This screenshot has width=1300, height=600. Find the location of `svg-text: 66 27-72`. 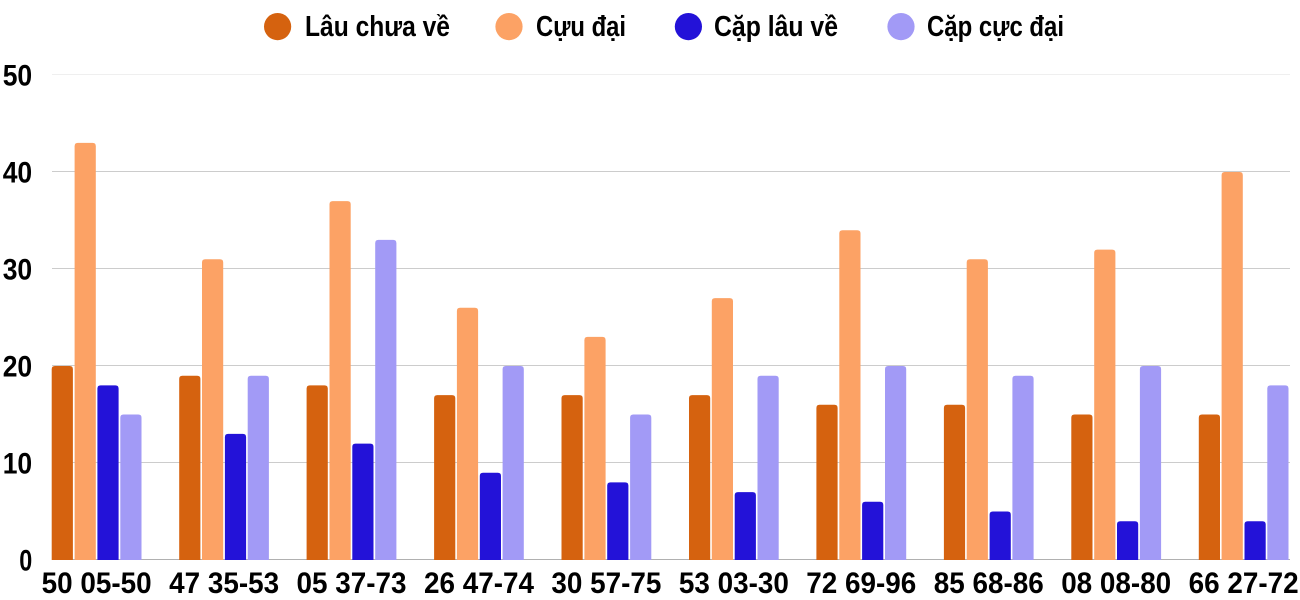

svg-text: 66 27-72 is located at coordinates (1244, 583).